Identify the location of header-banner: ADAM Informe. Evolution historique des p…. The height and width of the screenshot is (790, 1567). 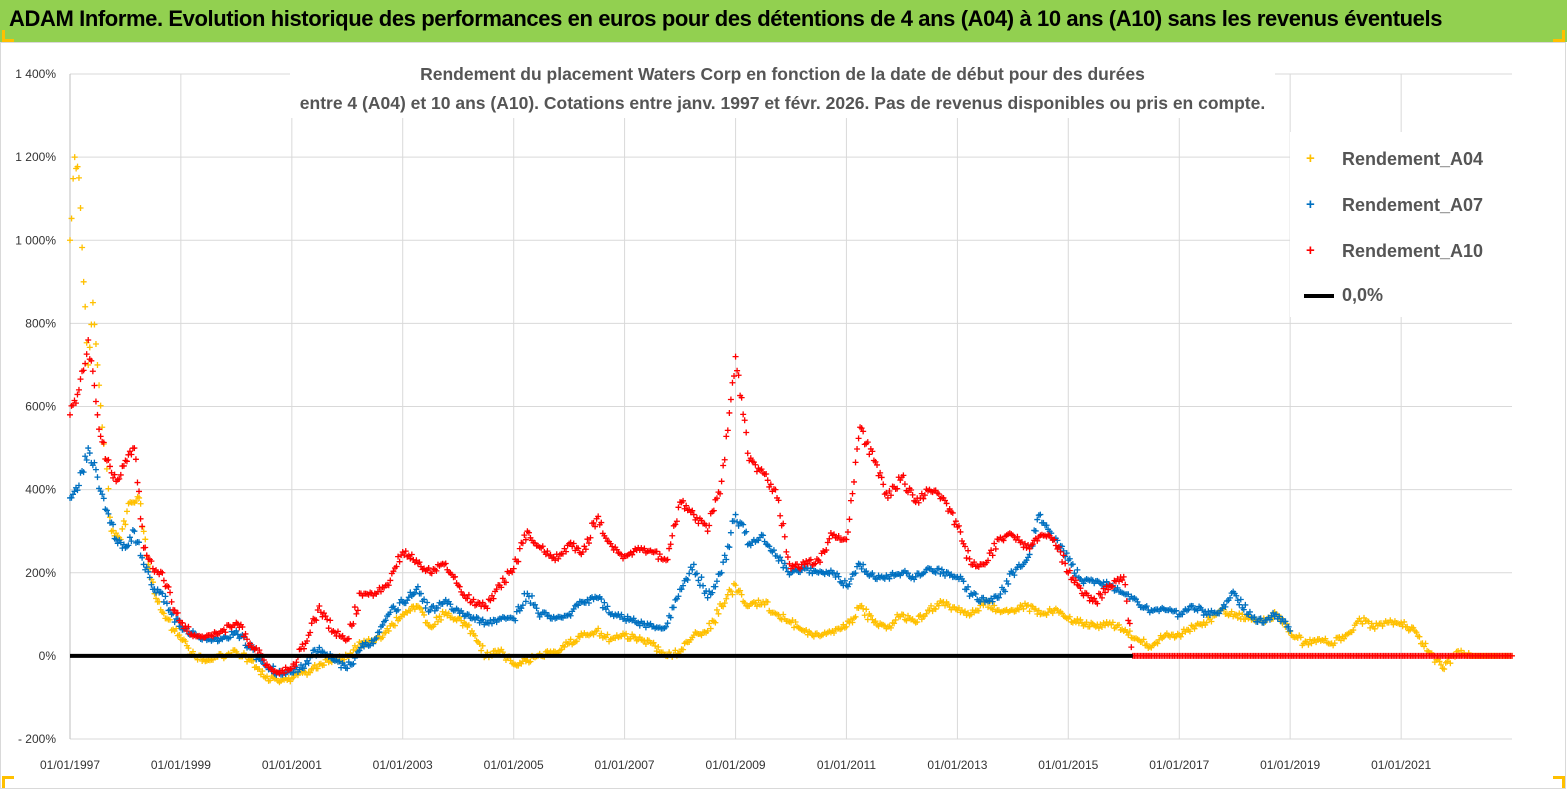
(783, 21).